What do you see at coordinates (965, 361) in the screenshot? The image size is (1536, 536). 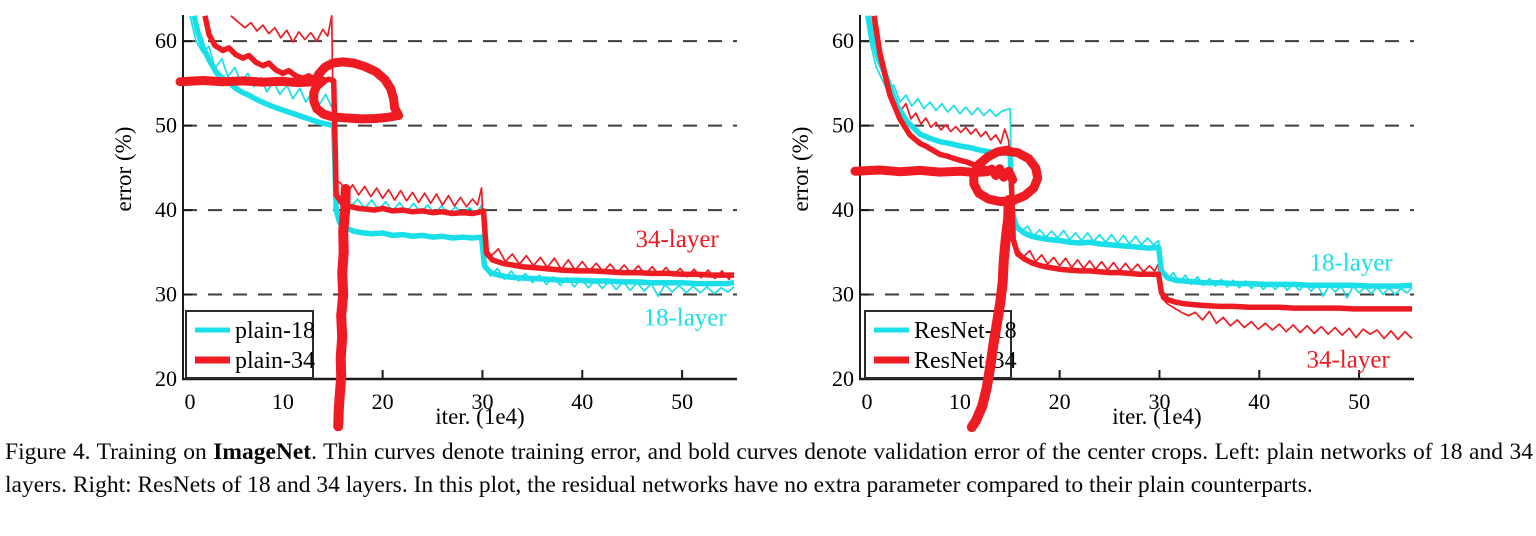 I see `legend-label: ResNet-34` at bounding box center [965, 361].